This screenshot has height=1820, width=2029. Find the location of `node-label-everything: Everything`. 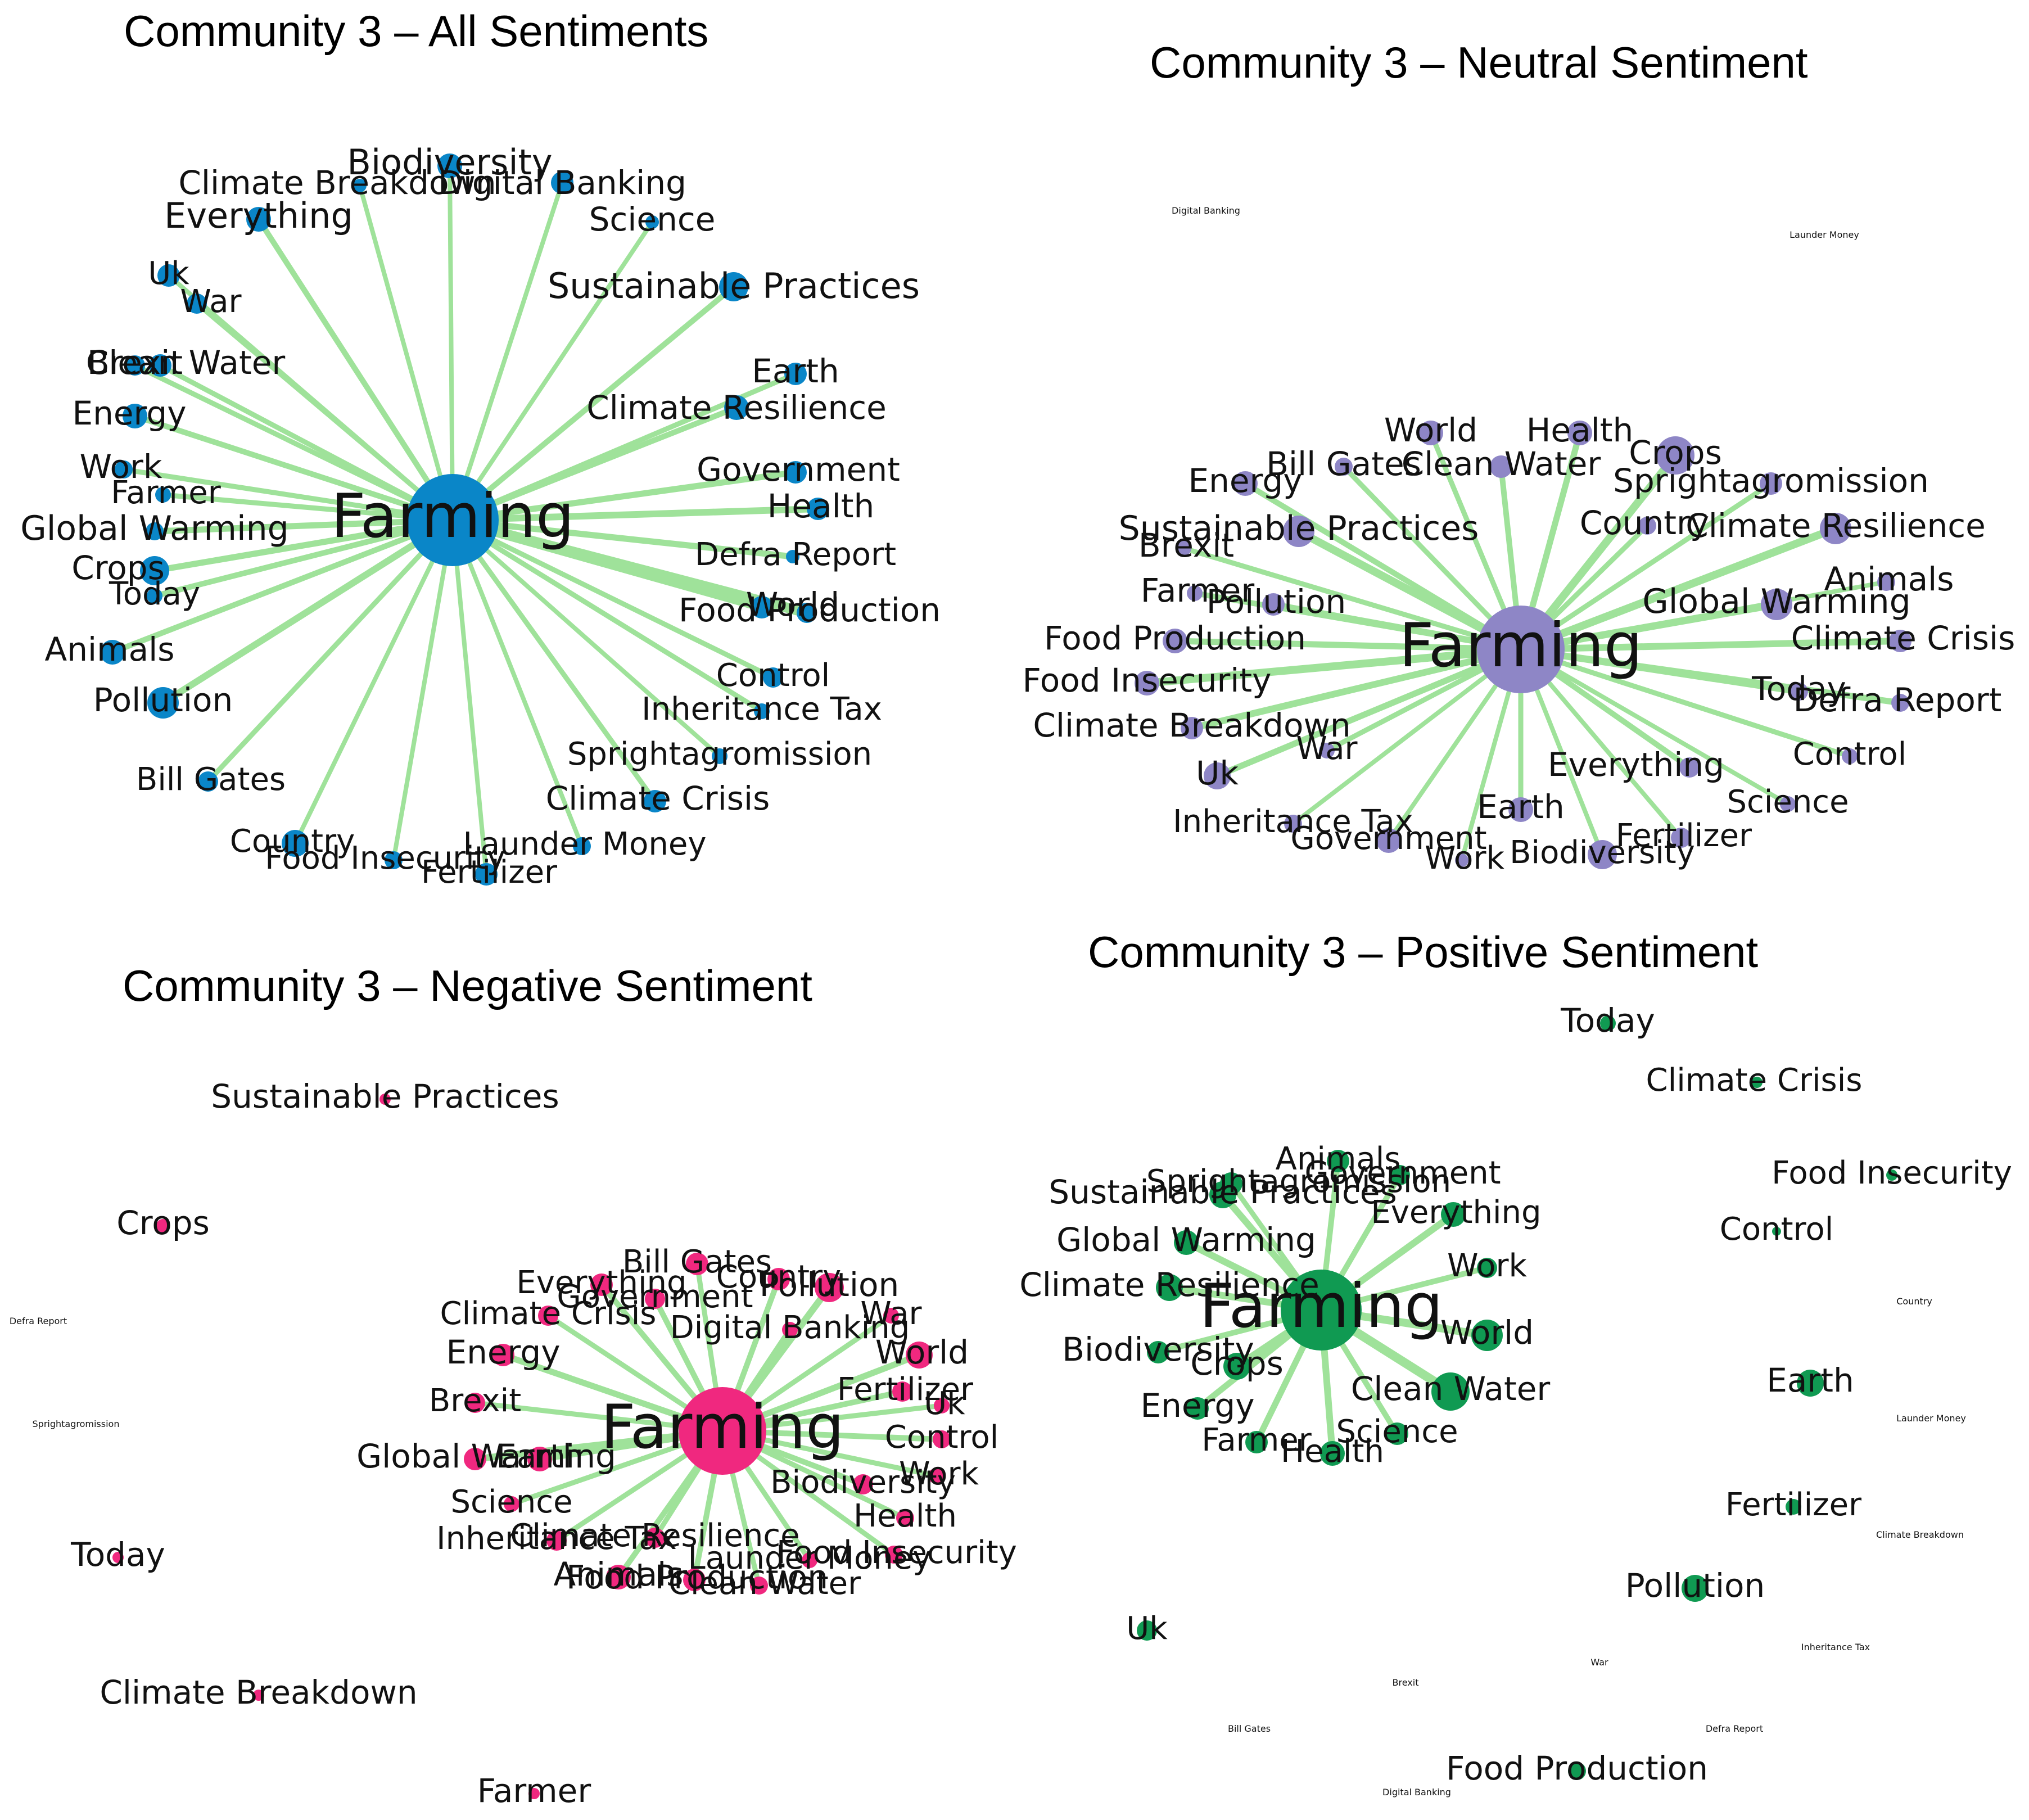

node-label-everything: Everything is located at coordinates (258, 215).